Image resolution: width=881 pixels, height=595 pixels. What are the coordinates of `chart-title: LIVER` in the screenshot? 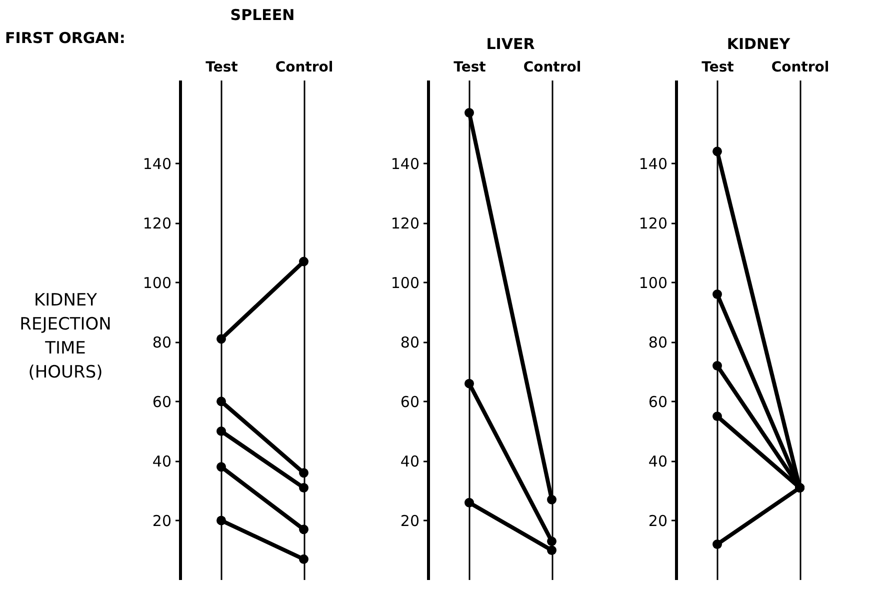 It's located at (511, 44).